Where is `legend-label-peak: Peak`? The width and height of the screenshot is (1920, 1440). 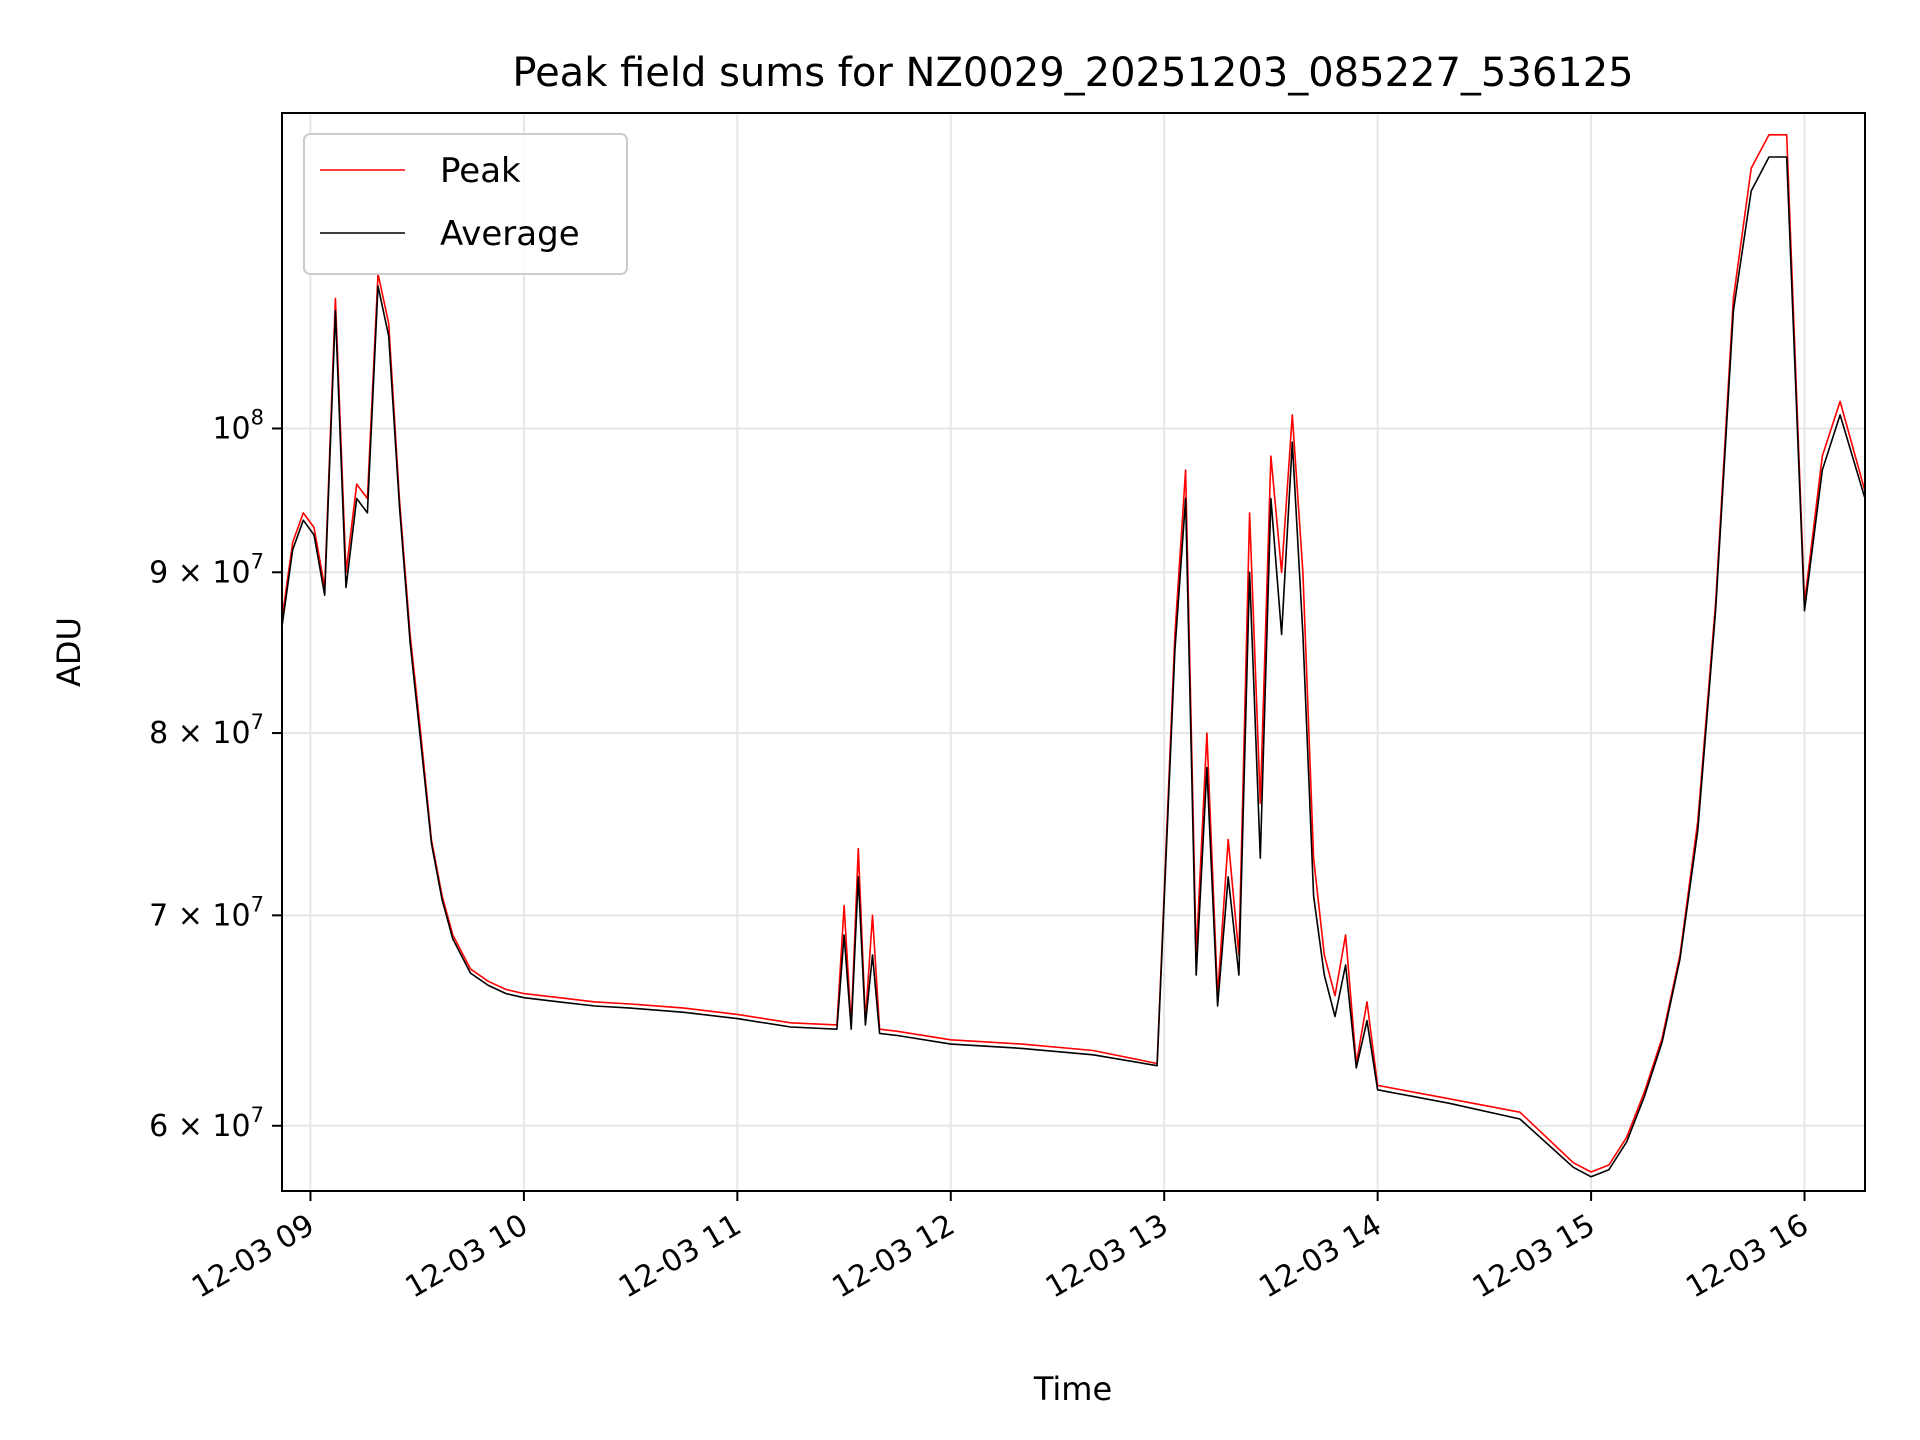
legend-label-peak: Peak is located at coordinates (480, 171).